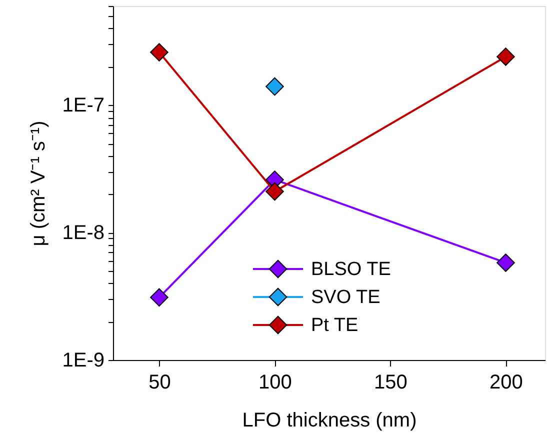 This screenshot has width=547, height=445. I want to click on y-axis-title: μ (cm² V⁻¹ s⁻¹), so click(38, 183).